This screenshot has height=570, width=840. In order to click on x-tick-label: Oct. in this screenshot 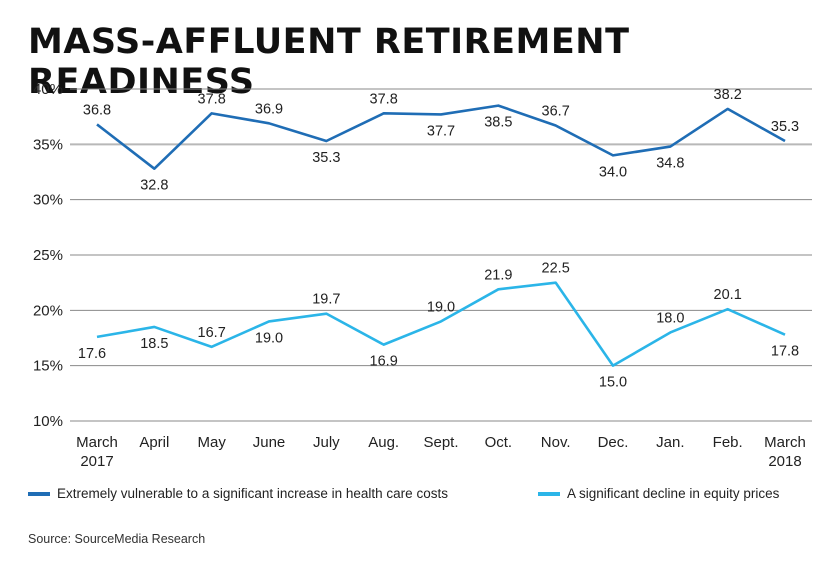, I will do `click(499, 442)`.